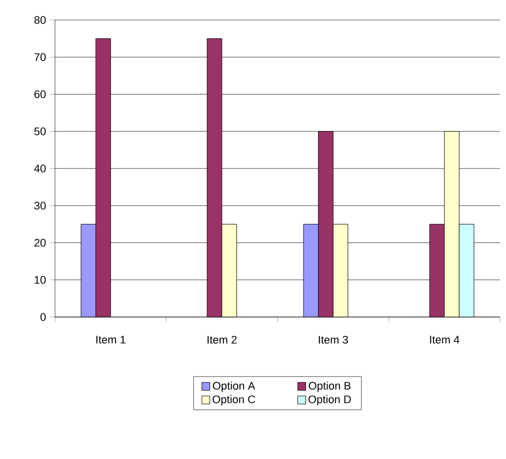  Describe the element at coordinates (40, 20) in the screenshot. I see `y-tick-label: 80` at that location.